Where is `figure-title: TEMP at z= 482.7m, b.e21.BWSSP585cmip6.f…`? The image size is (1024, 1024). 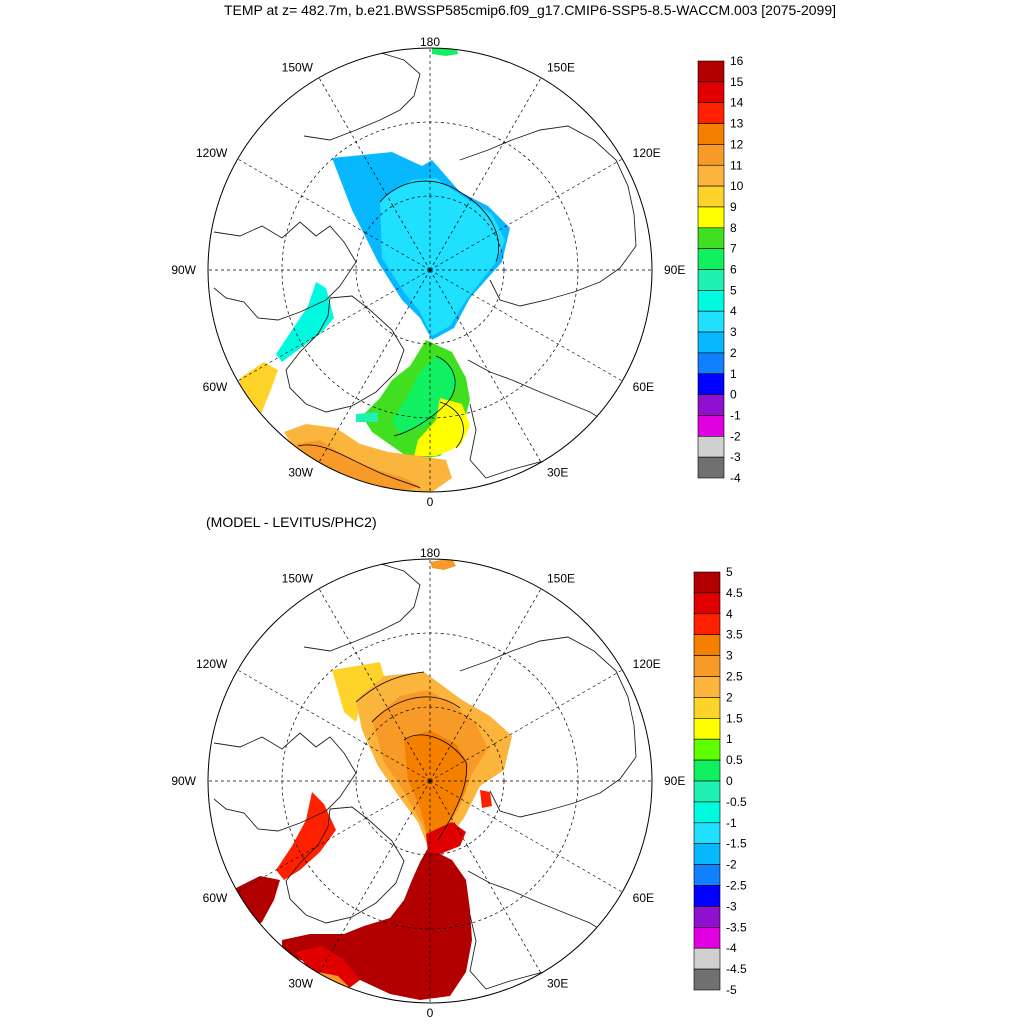 figure-title: TEMP at z= 482.7m, b.e21.BWSSP585cmip6.f… is located at coordinates (530, 10).